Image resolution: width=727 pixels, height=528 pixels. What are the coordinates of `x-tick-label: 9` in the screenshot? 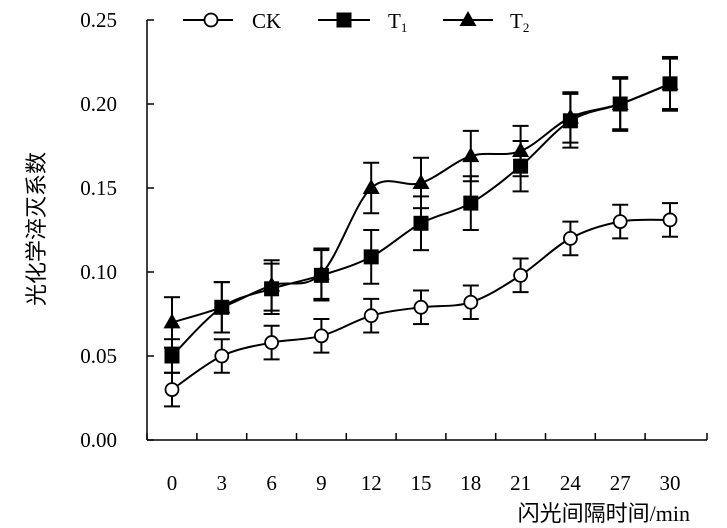 It's located at (321, 483).